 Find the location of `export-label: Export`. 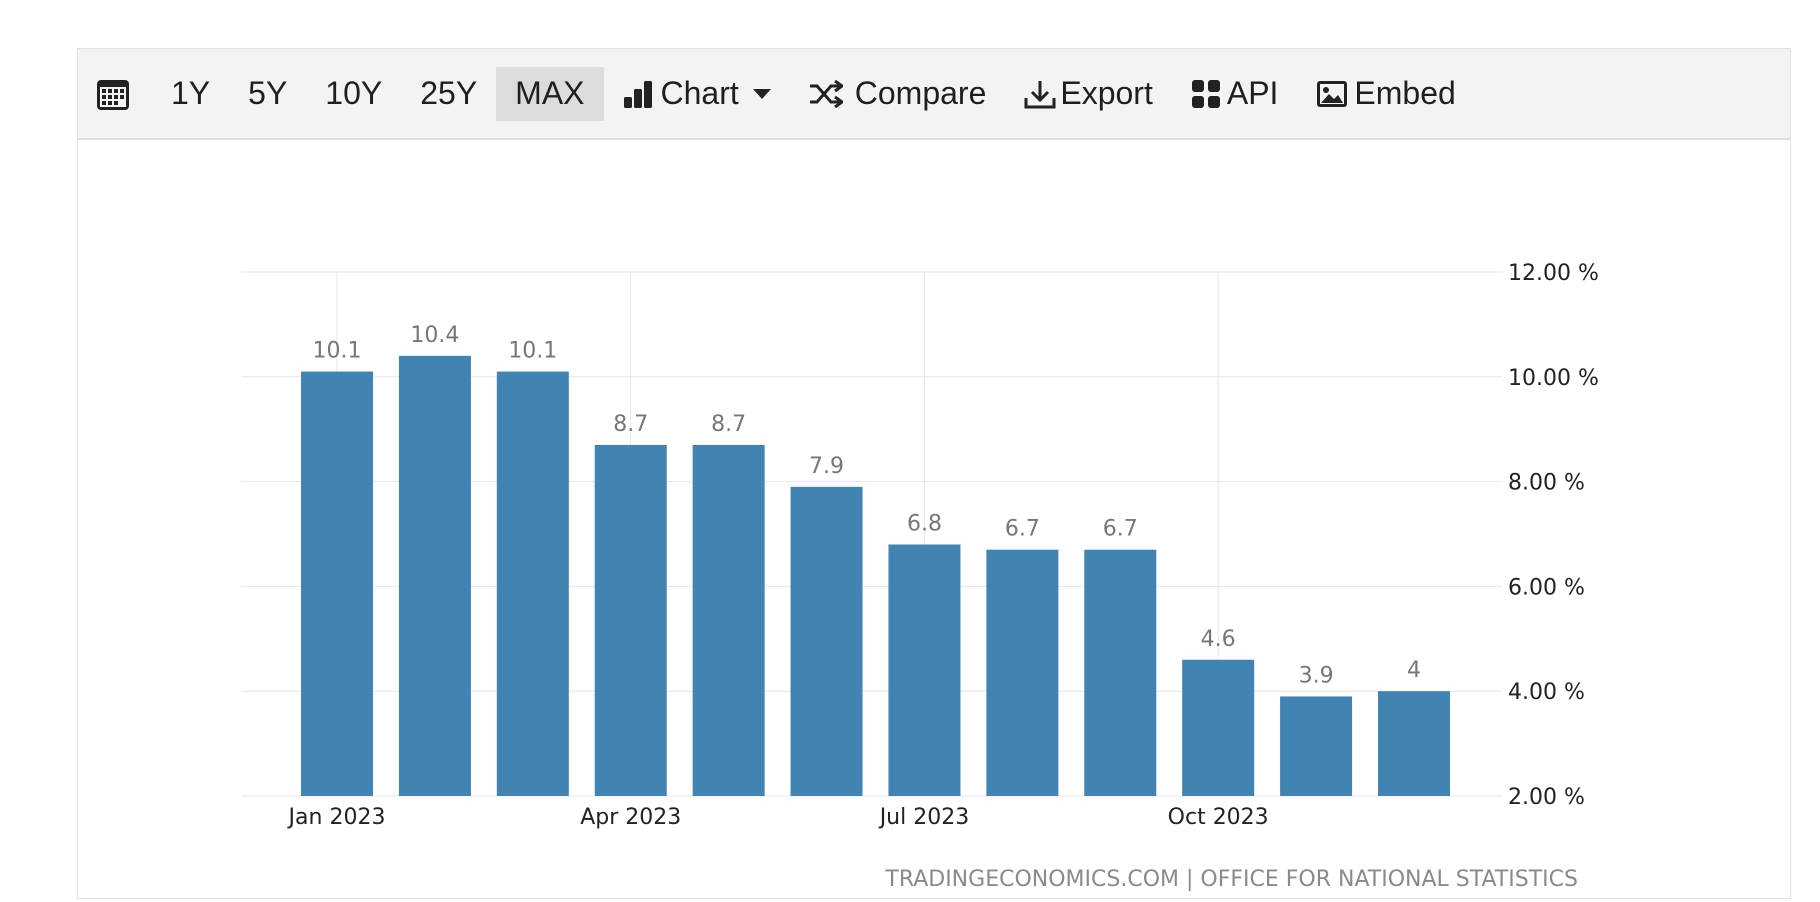

export-label: Export is located at coordinates (1106, 93).